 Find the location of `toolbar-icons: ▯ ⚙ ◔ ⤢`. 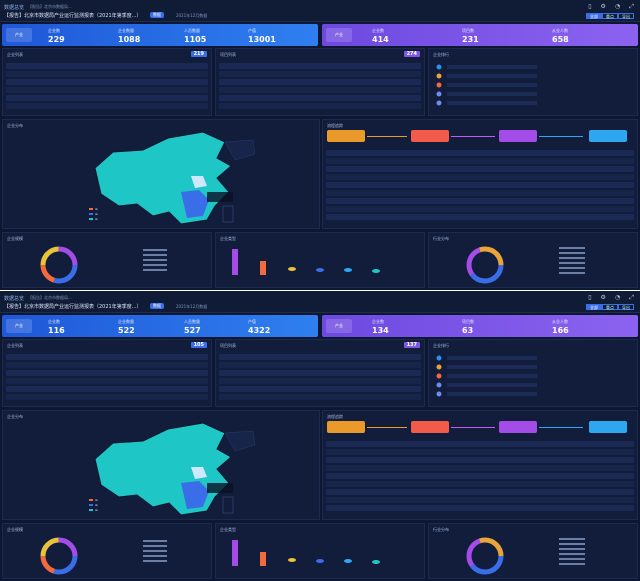

toolbar-icons: ▯ ⚙ ◔ ⤢ is located at coordinates (611, 7).